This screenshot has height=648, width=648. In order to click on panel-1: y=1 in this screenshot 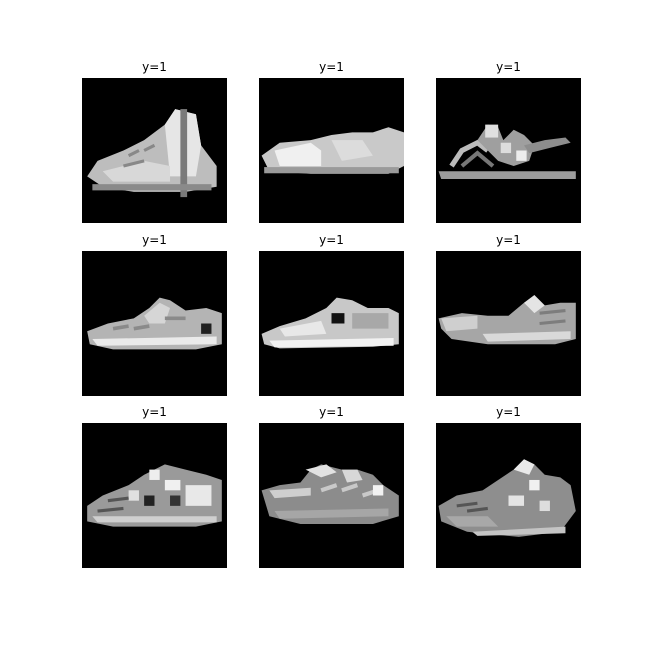, I will do `click(154, 140)`.